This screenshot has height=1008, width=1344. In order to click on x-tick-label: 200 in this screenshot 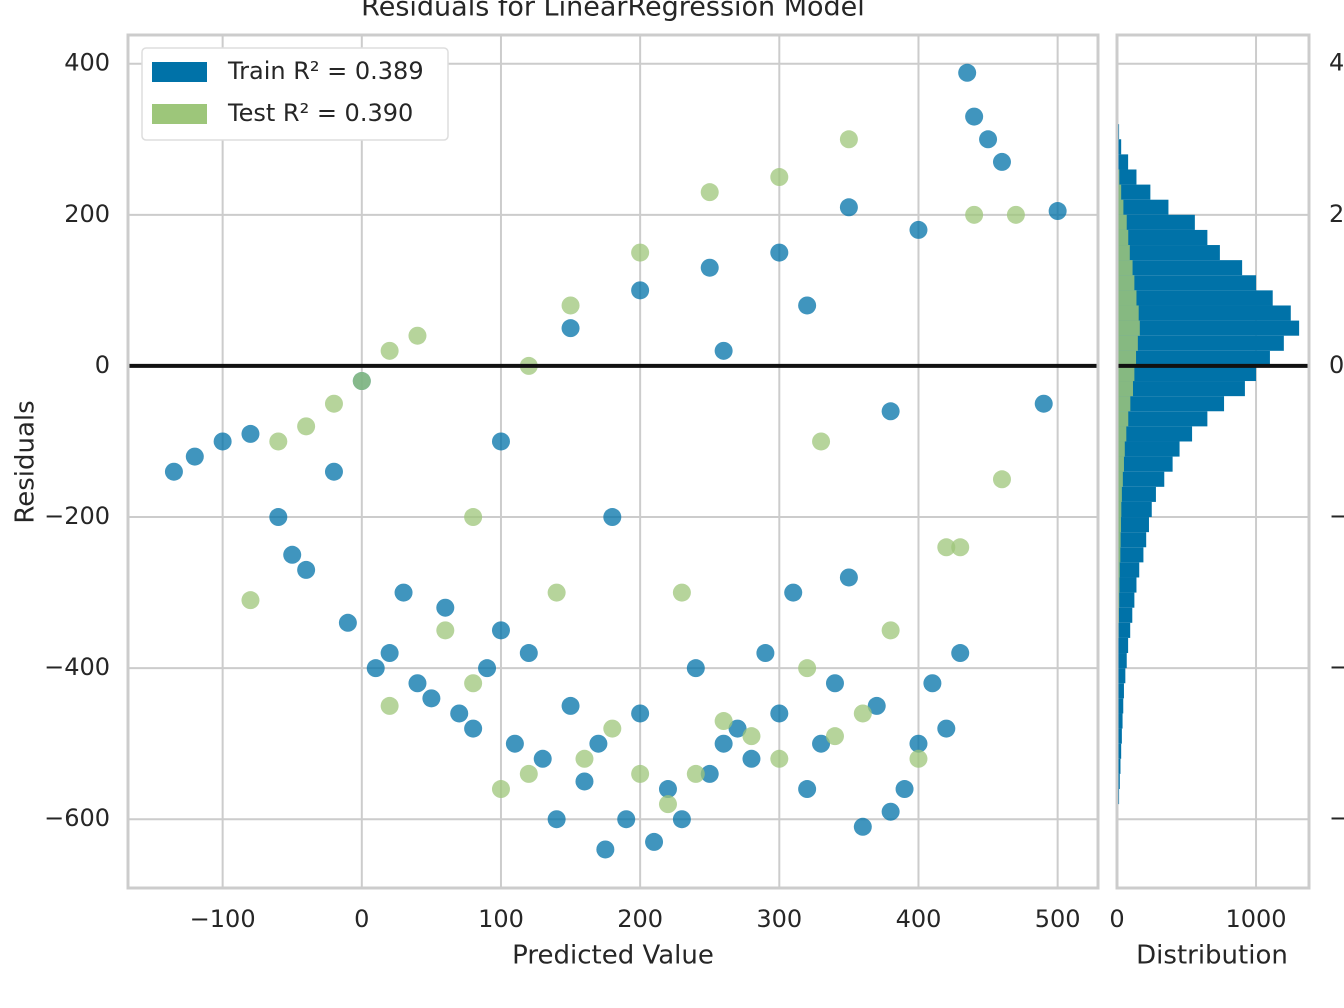, I will do `click(640, 919)`.